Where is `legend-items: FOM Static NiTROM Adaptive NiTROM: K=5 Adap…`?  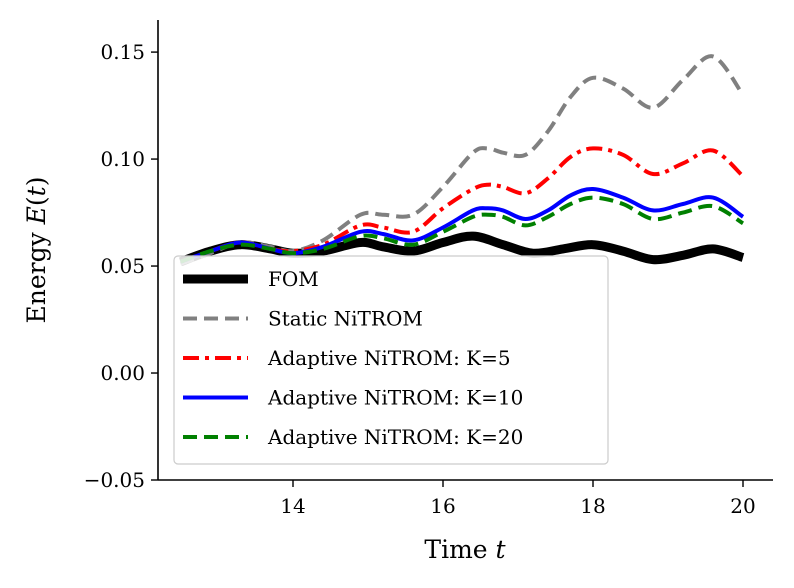
legend-items: FOM Static NiTROM Adaptive NiTROM: K=5 Adap… is located at coordinates (353, 358).